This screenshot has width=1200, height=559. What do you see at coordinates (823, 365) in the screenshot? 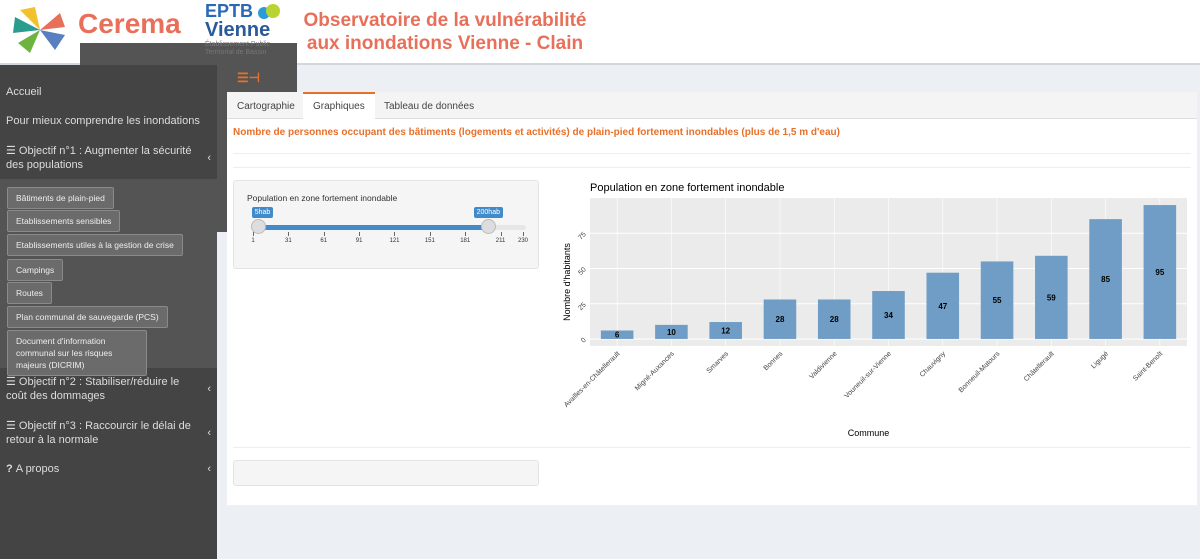
I see `x-tick-label: Valdivienne` at bounding box center [823, 365].